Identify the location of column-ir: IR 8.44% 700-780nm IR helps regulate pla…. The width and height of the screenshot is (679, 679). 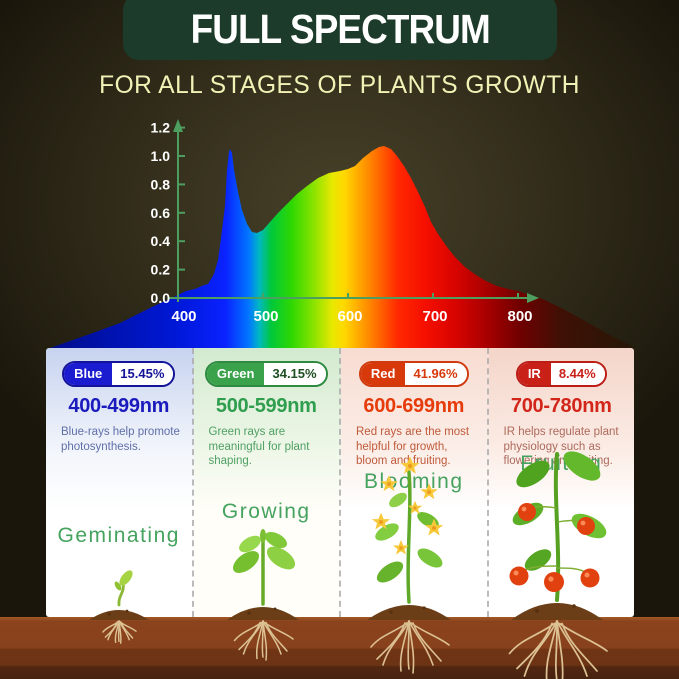
(561, 482).